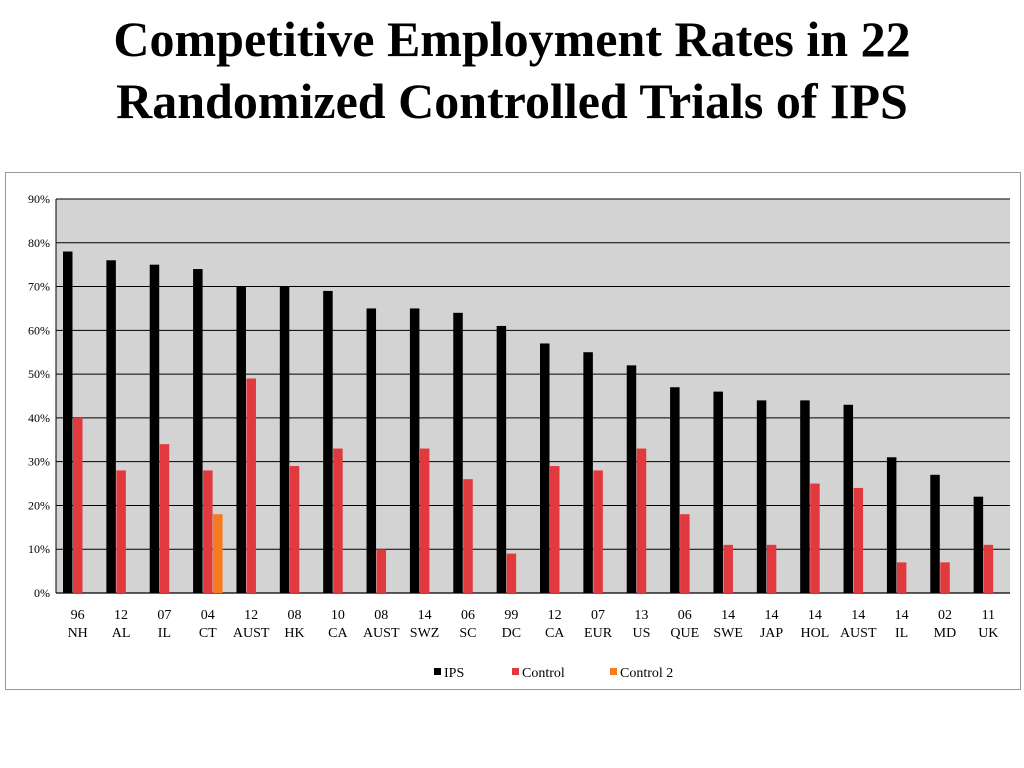 The width and height of the screenshot is (1024, 768). I want to click on x-tick-label-site: JAP, so click(772, 633).